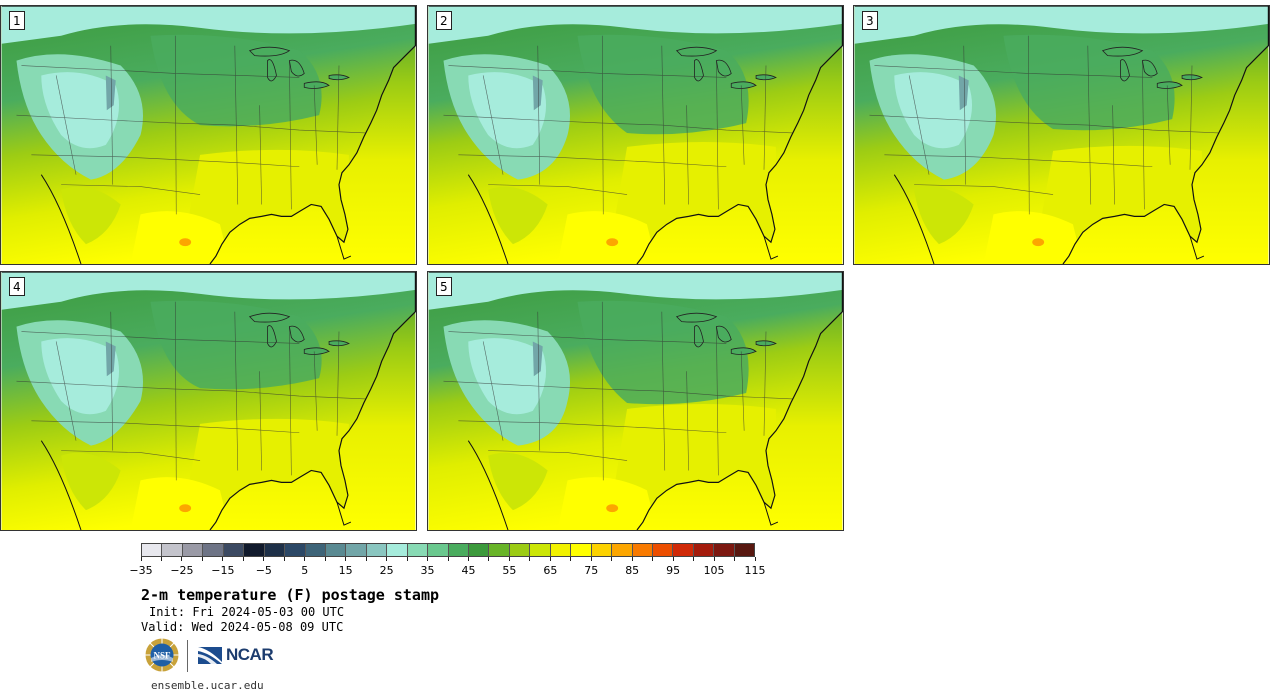  Describe the element at coordinates (714, 570) in the screenshot. I see `colorbar-tick-label: 105` at that location.